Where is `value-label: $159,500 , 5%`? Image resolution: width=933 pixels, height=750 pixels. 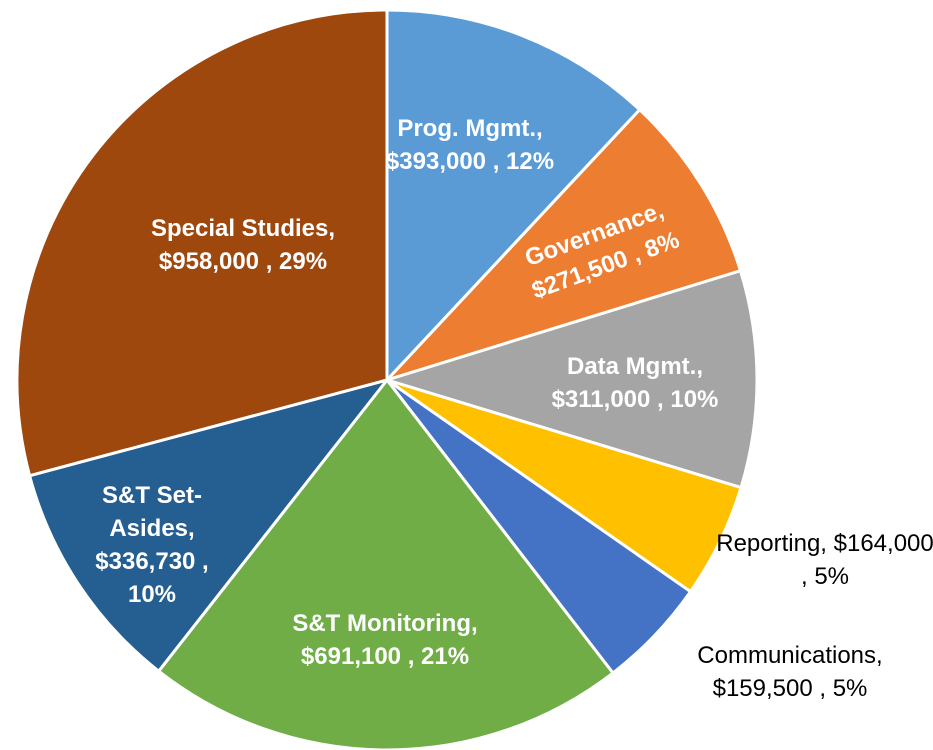 value-label: $159,500 , 5% is located at coordinates (790, 688).